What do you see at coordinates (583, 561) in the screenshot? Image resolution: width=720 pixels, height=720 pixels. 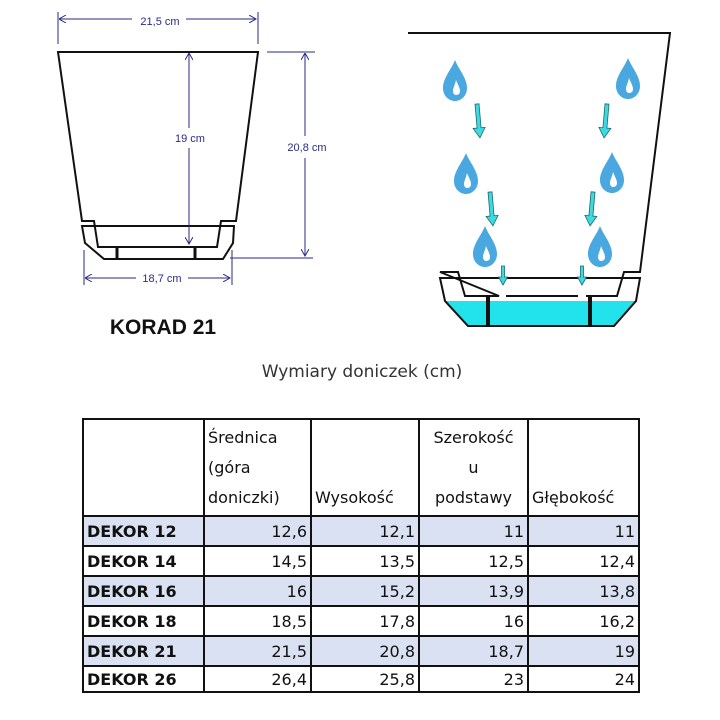 I see `table-cell: 12,4` at bounding box center [583, 561].